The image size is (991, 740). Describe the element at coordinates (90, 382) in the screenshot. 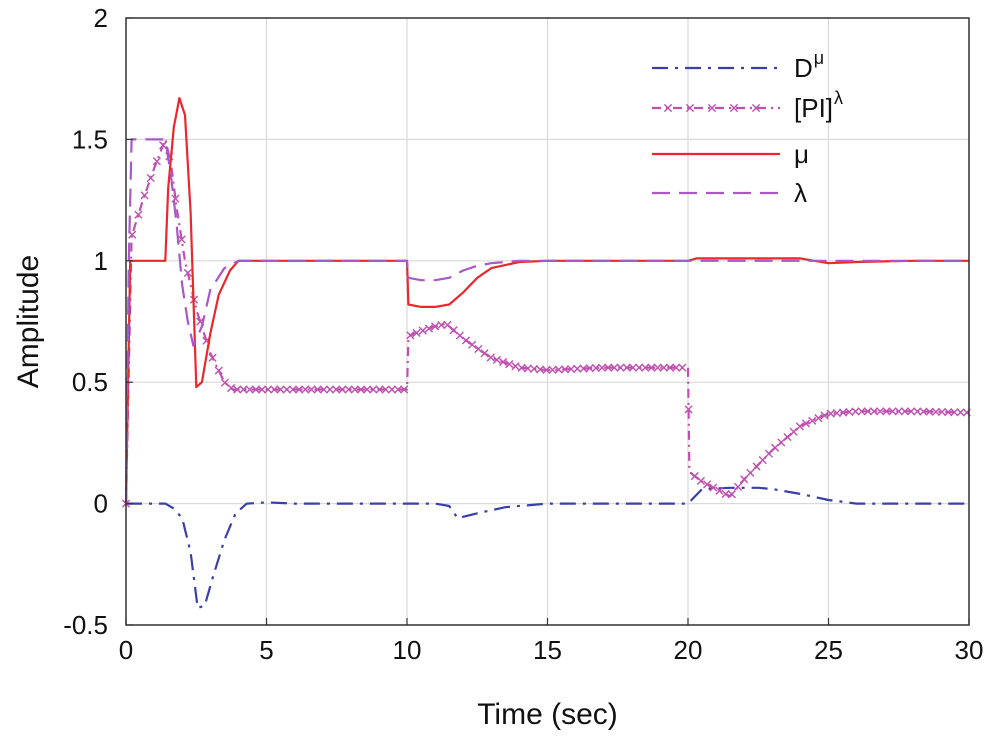

I see `y-tick-label: 0.5` at that location.